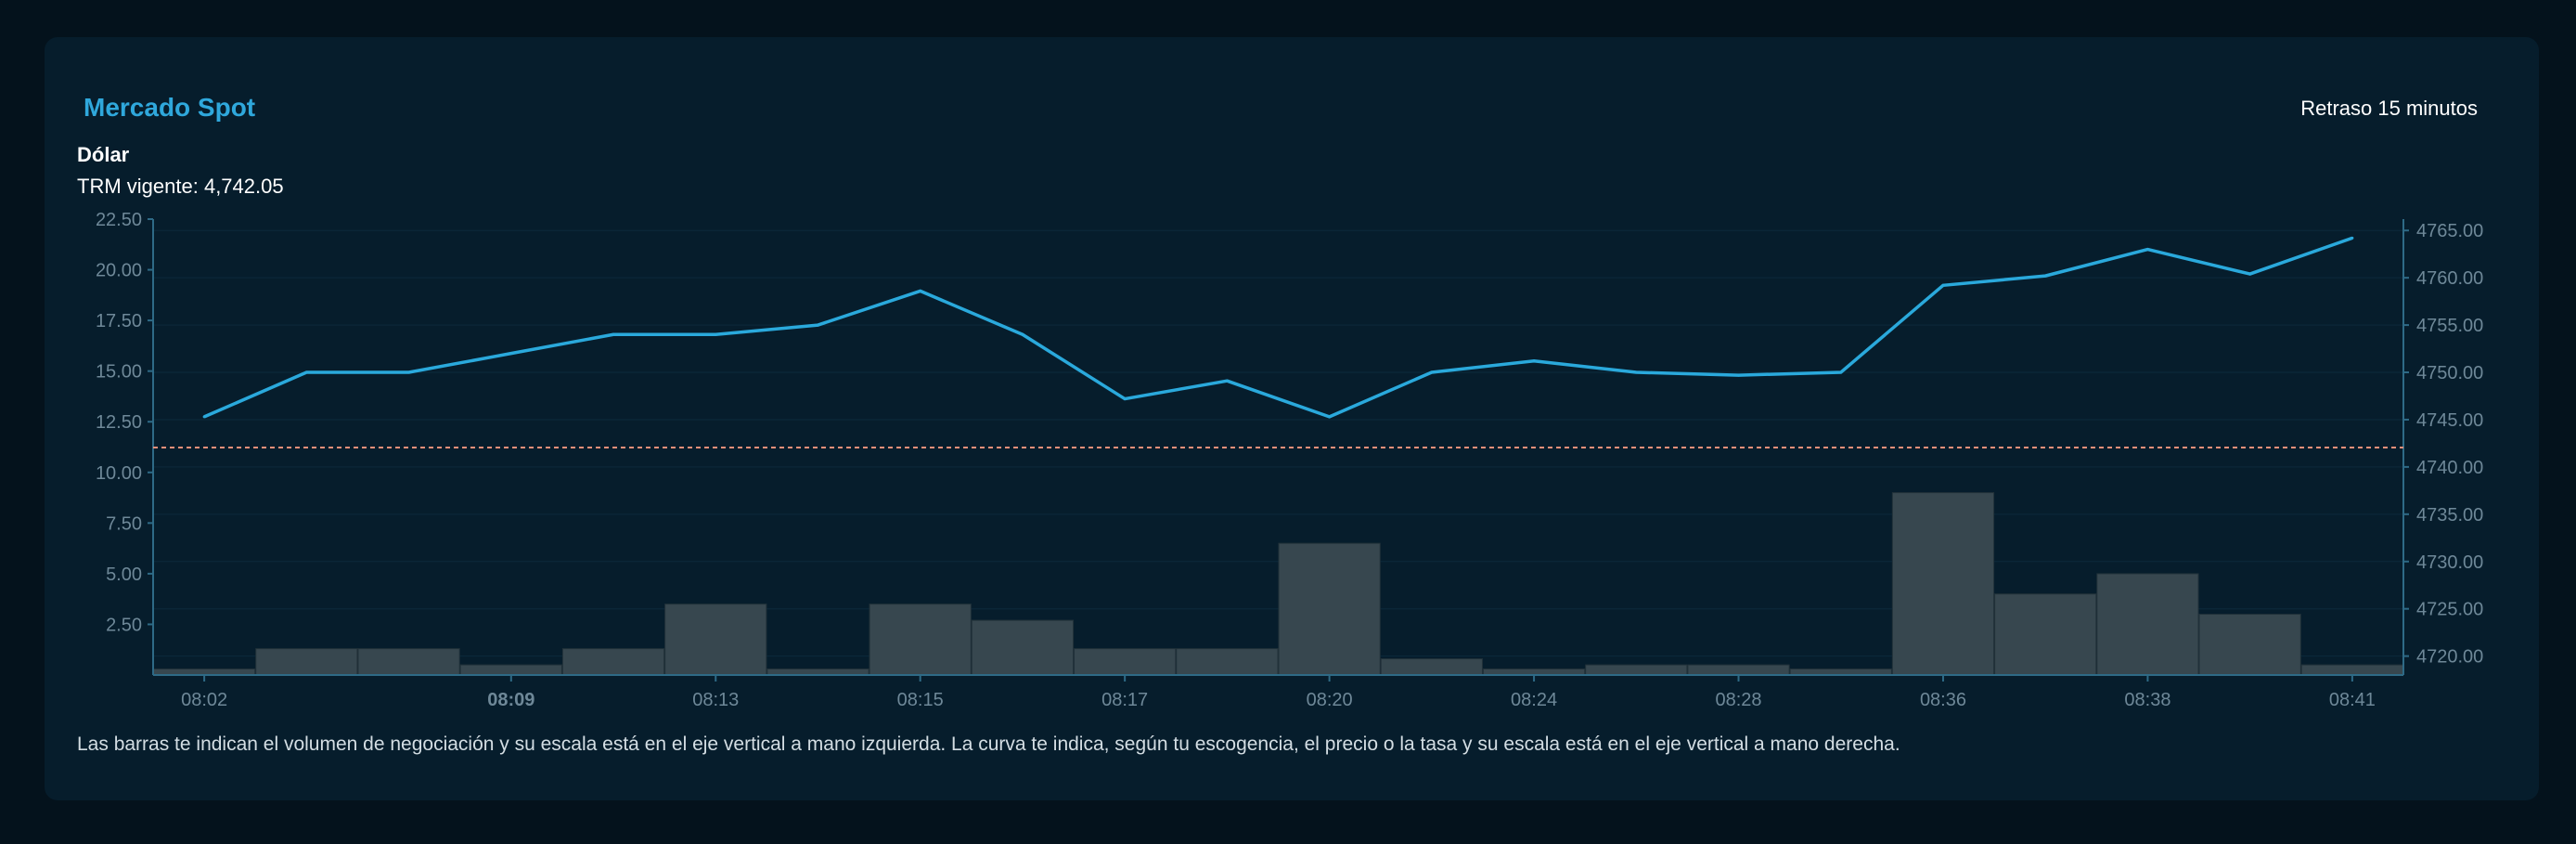  What do you see at coordinates (2389, 108) in the screenshot?
I see `delay-label: Retraso 15 minutos` at bounding box center [2389, 108].